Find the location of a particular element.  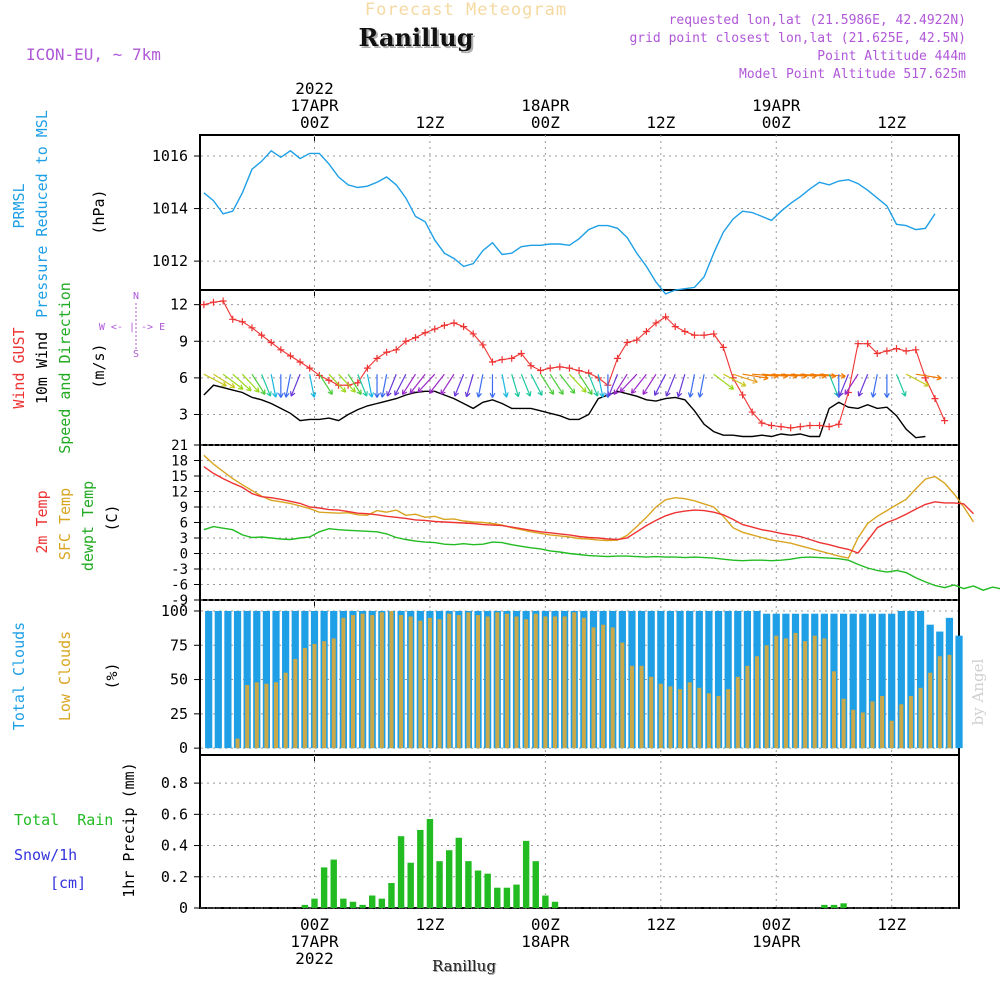

y-tick-label: 75 is located at coordinates (179, 645).